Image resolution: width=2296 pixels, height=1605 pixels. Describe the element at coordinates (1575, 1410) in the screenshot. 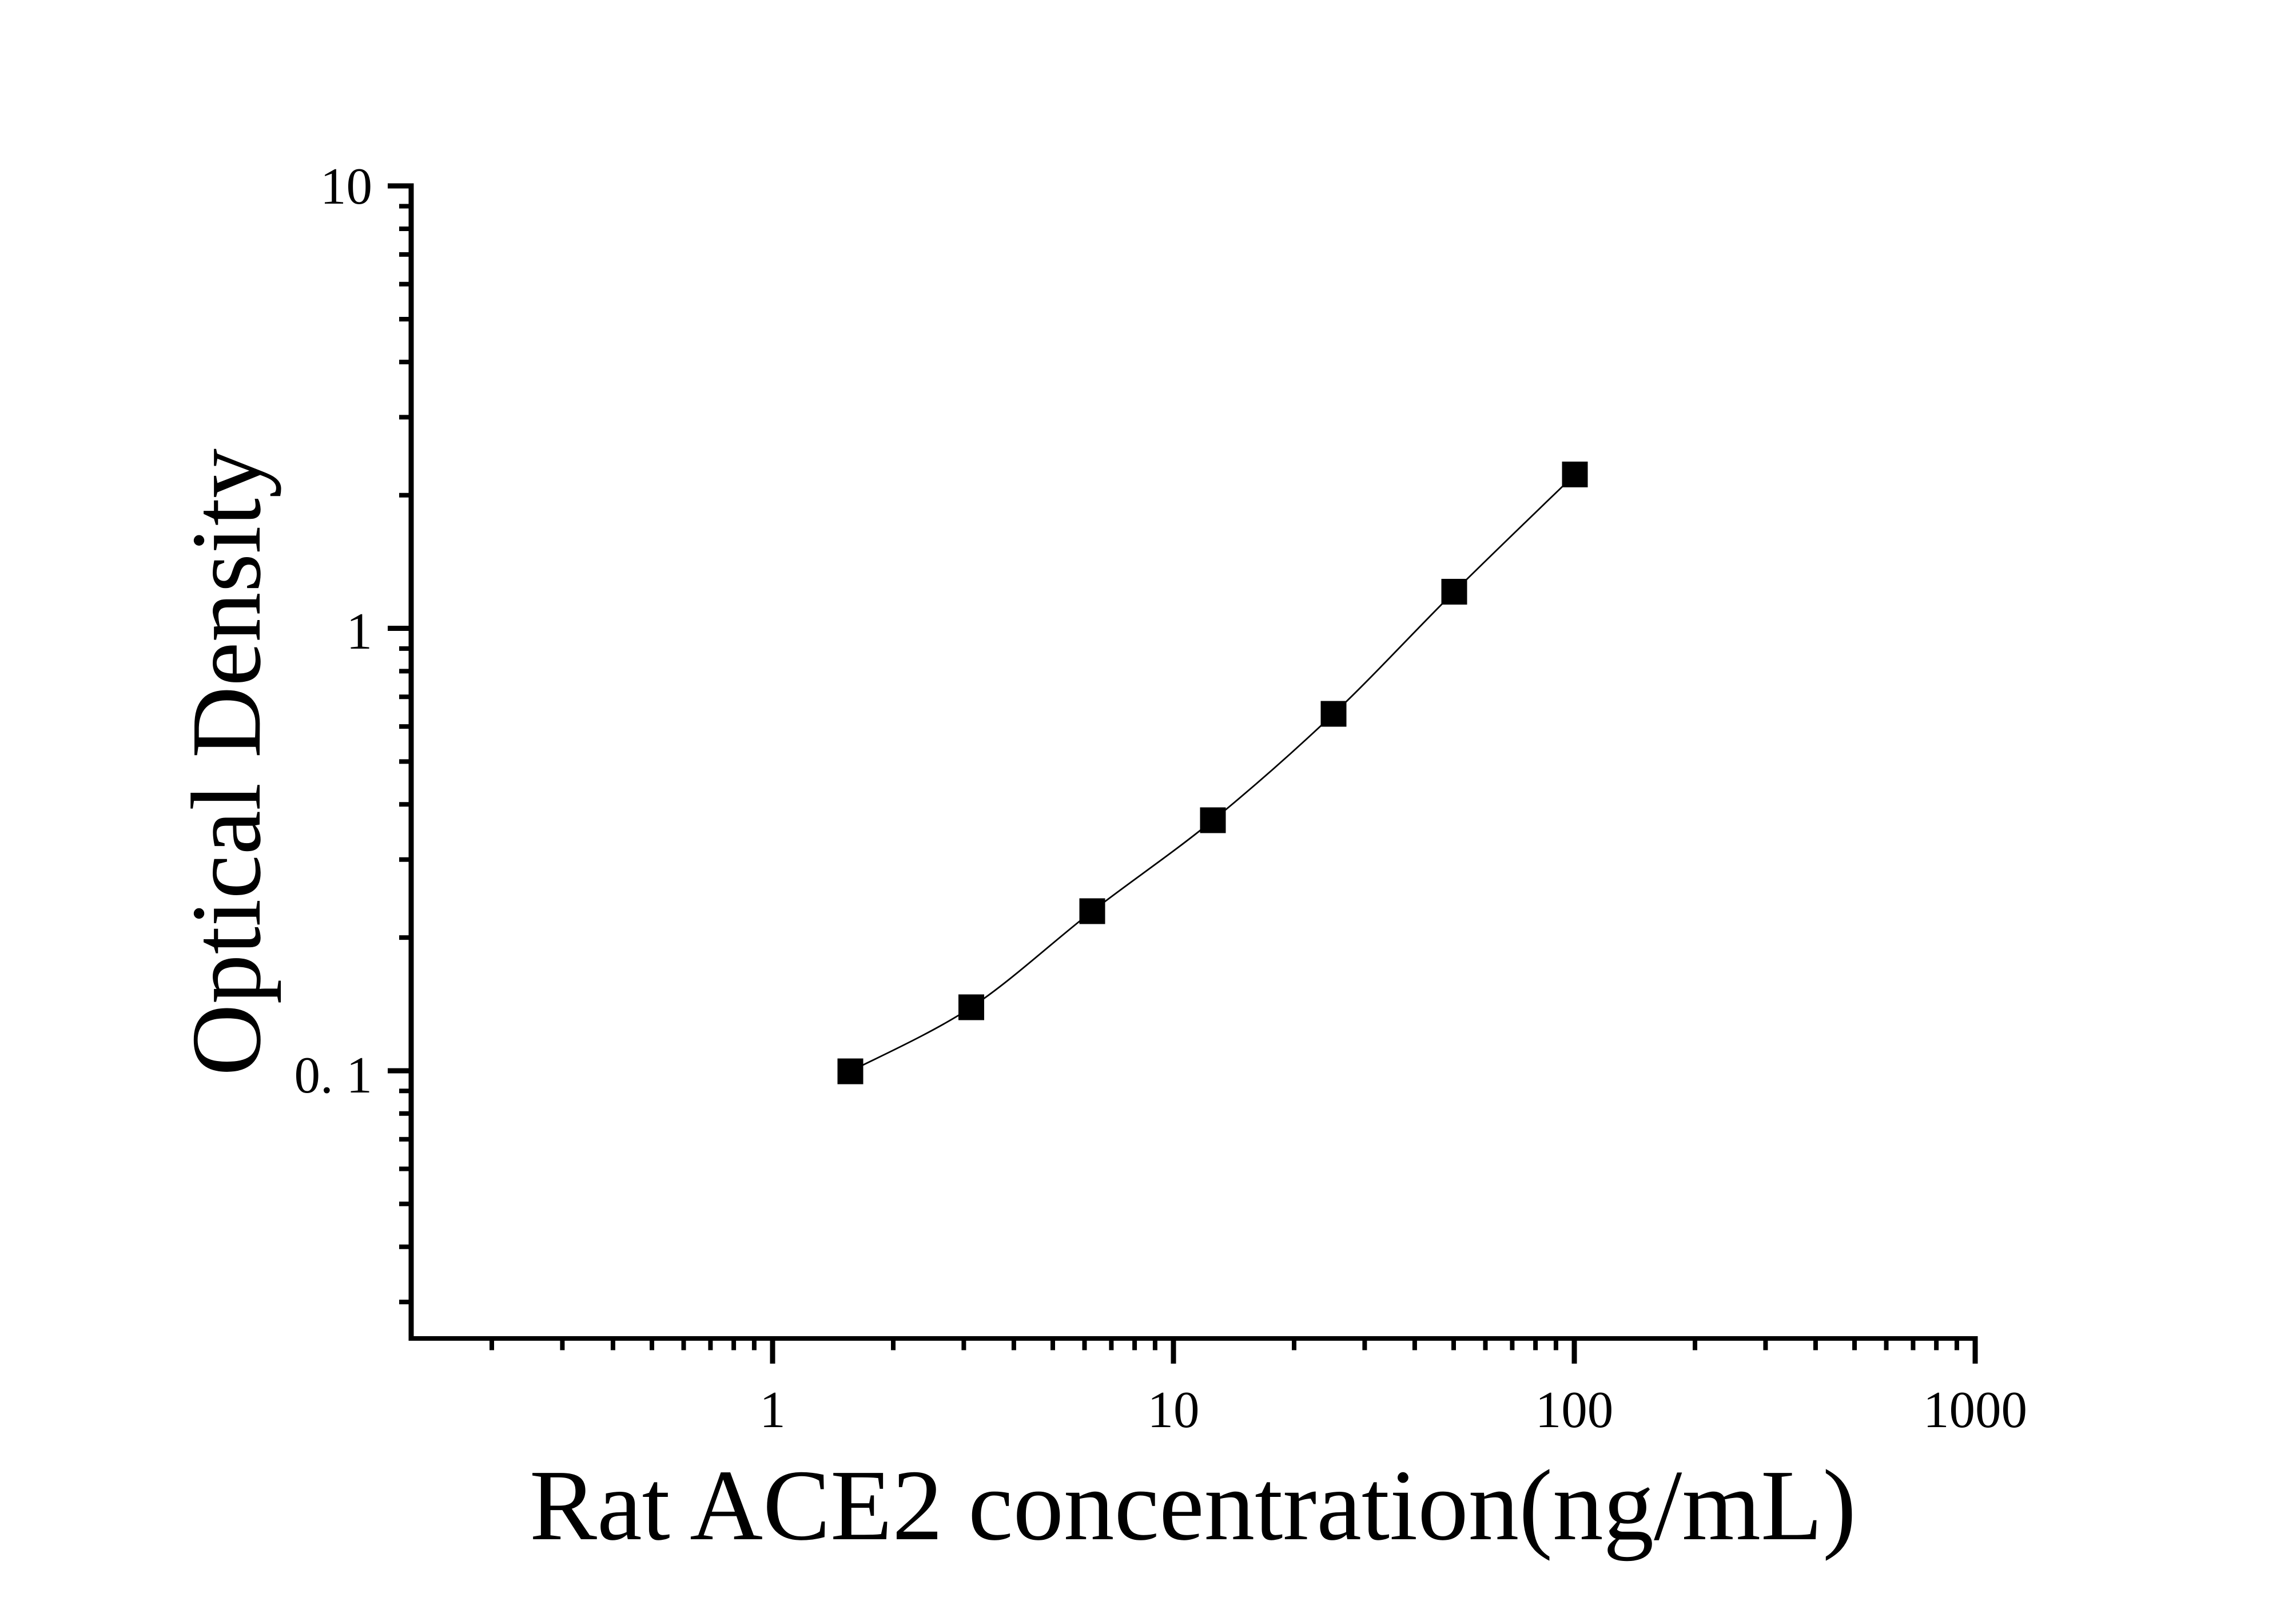

I see `svg-text: 100` at that location.